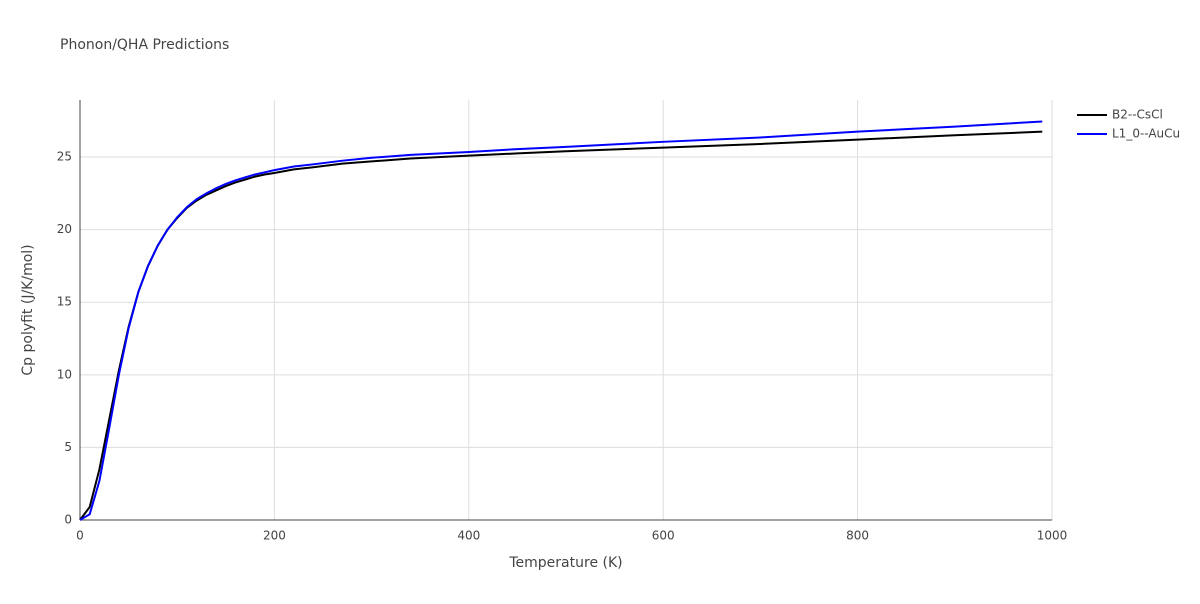  I want to click on x-tick-label: 0, so click(80, 536).